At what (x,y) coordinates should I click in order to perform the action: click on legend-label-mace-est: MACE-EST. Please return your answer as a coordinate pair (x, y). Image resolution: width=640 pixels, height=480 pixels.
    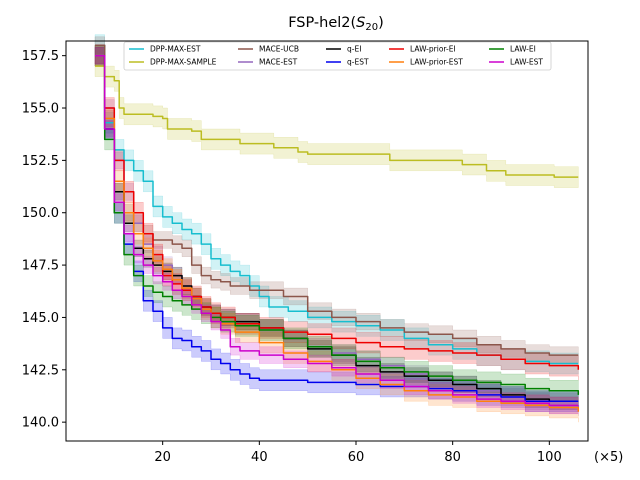
    Looking at the image, I should click on (278, 62).